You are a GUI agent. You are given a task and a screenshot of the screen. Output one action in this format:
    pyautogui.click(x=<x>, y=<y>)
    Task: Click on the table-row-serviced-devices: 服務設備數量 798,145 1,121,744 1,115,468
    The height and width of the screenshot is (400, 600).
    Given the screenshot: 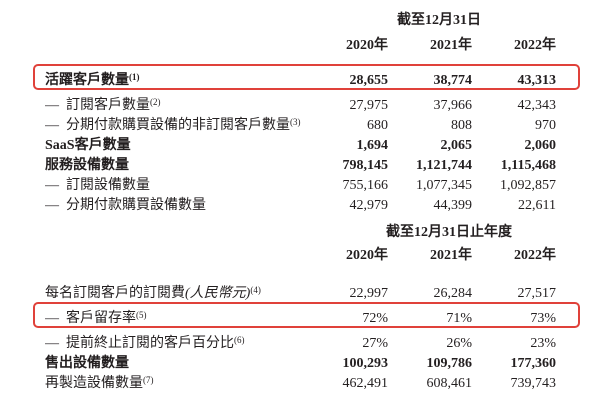 What is the action you would take?
    pyautogui.click(x=306, y=162)
    